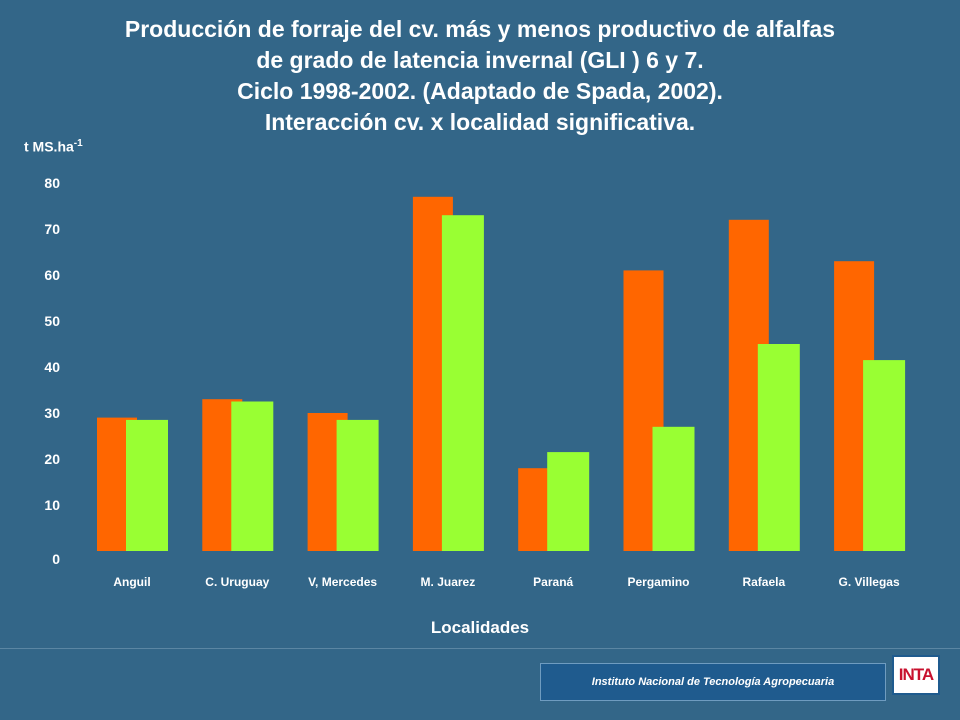 The height and width of the screenshot is (720, 960). Describe the element at coordinates (658, 582) in the screenshot. I see `x-tick-label: Pergamino` at that location.